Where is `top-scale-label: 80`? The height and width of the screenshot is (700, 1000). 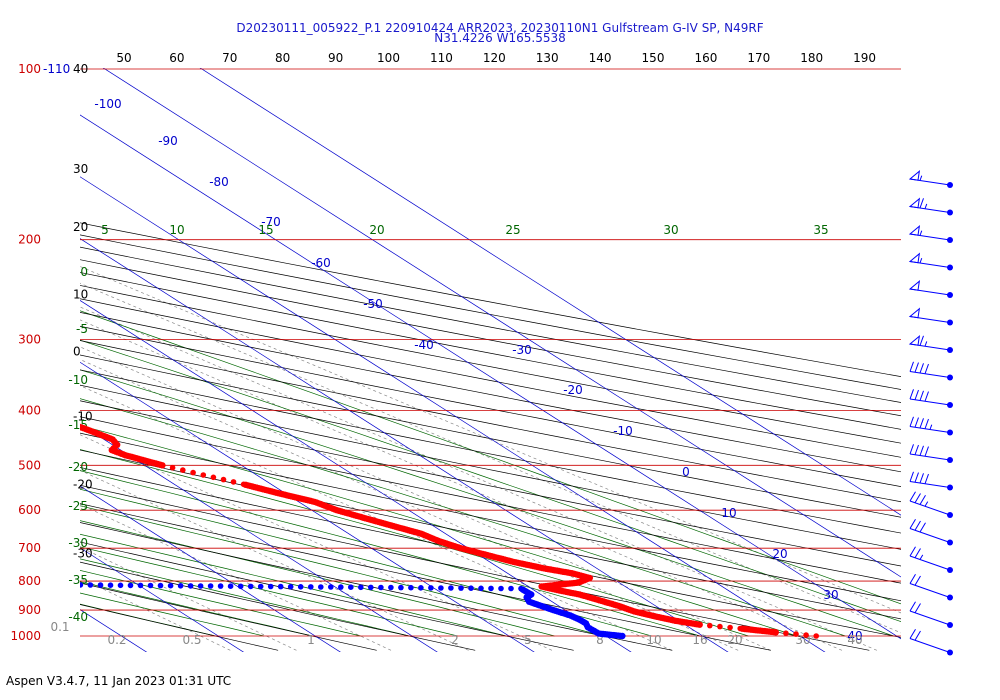
top-scale-label: 80 is located at coordinates (282, 58).